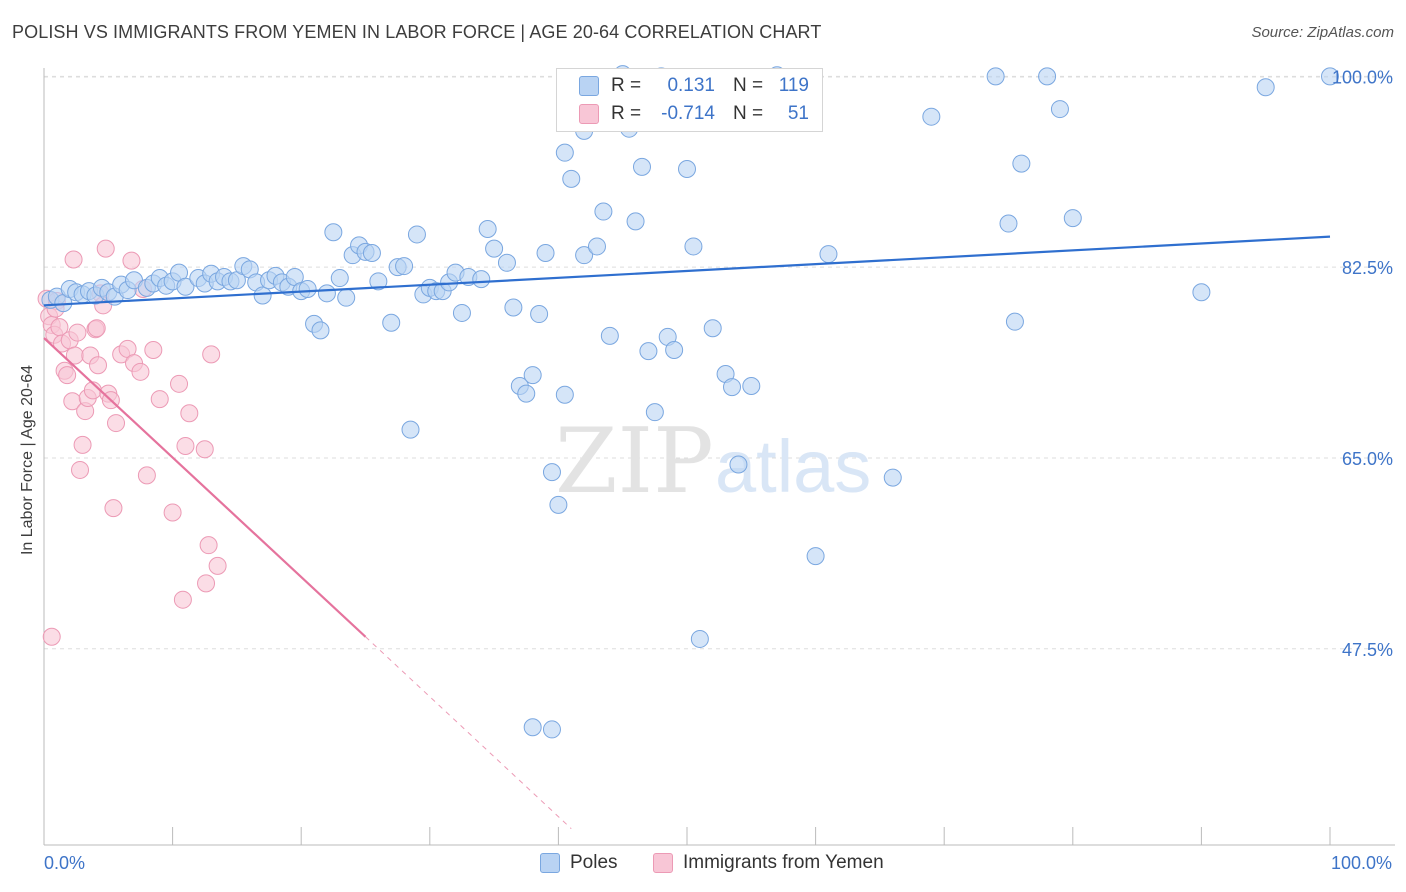  What do you see at coordinates (65, 863) in the screenshot?
I see `x-tick-label-min: 0.0%` at bounding box center [65, 863].